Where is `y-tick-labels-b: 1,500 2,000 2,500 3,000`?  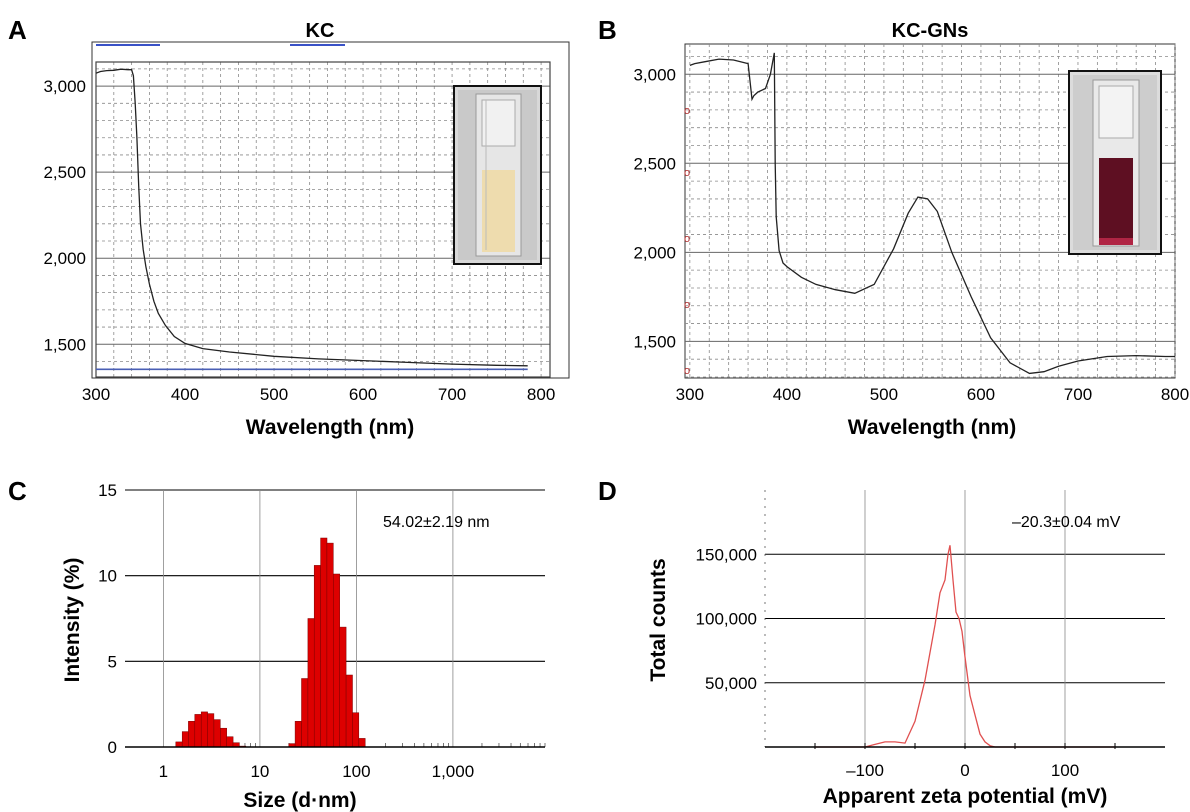
y-tick-labels-b: 1,500 2,000 2,500 3,000 is located at coordinates (654, 208).